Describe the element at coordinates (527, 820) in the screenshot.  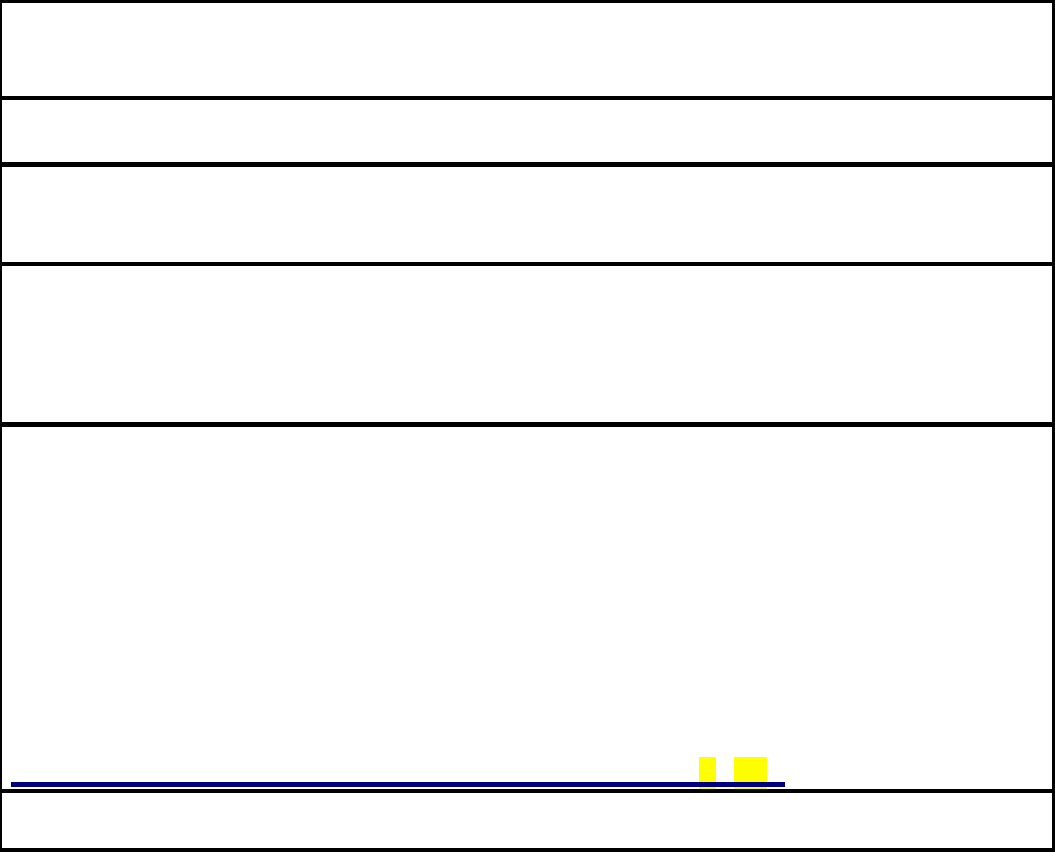
I see `footer-row` at that location.